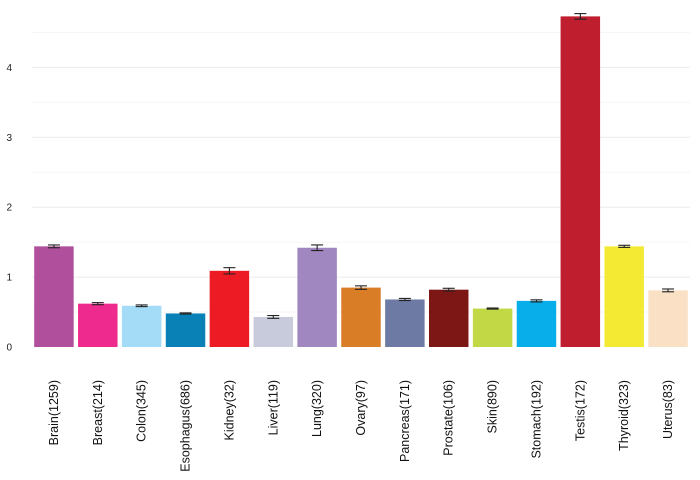 The height and width of the screenshot is (480, 700). I want to click on y-tick-label: 2, so click(9, 208).